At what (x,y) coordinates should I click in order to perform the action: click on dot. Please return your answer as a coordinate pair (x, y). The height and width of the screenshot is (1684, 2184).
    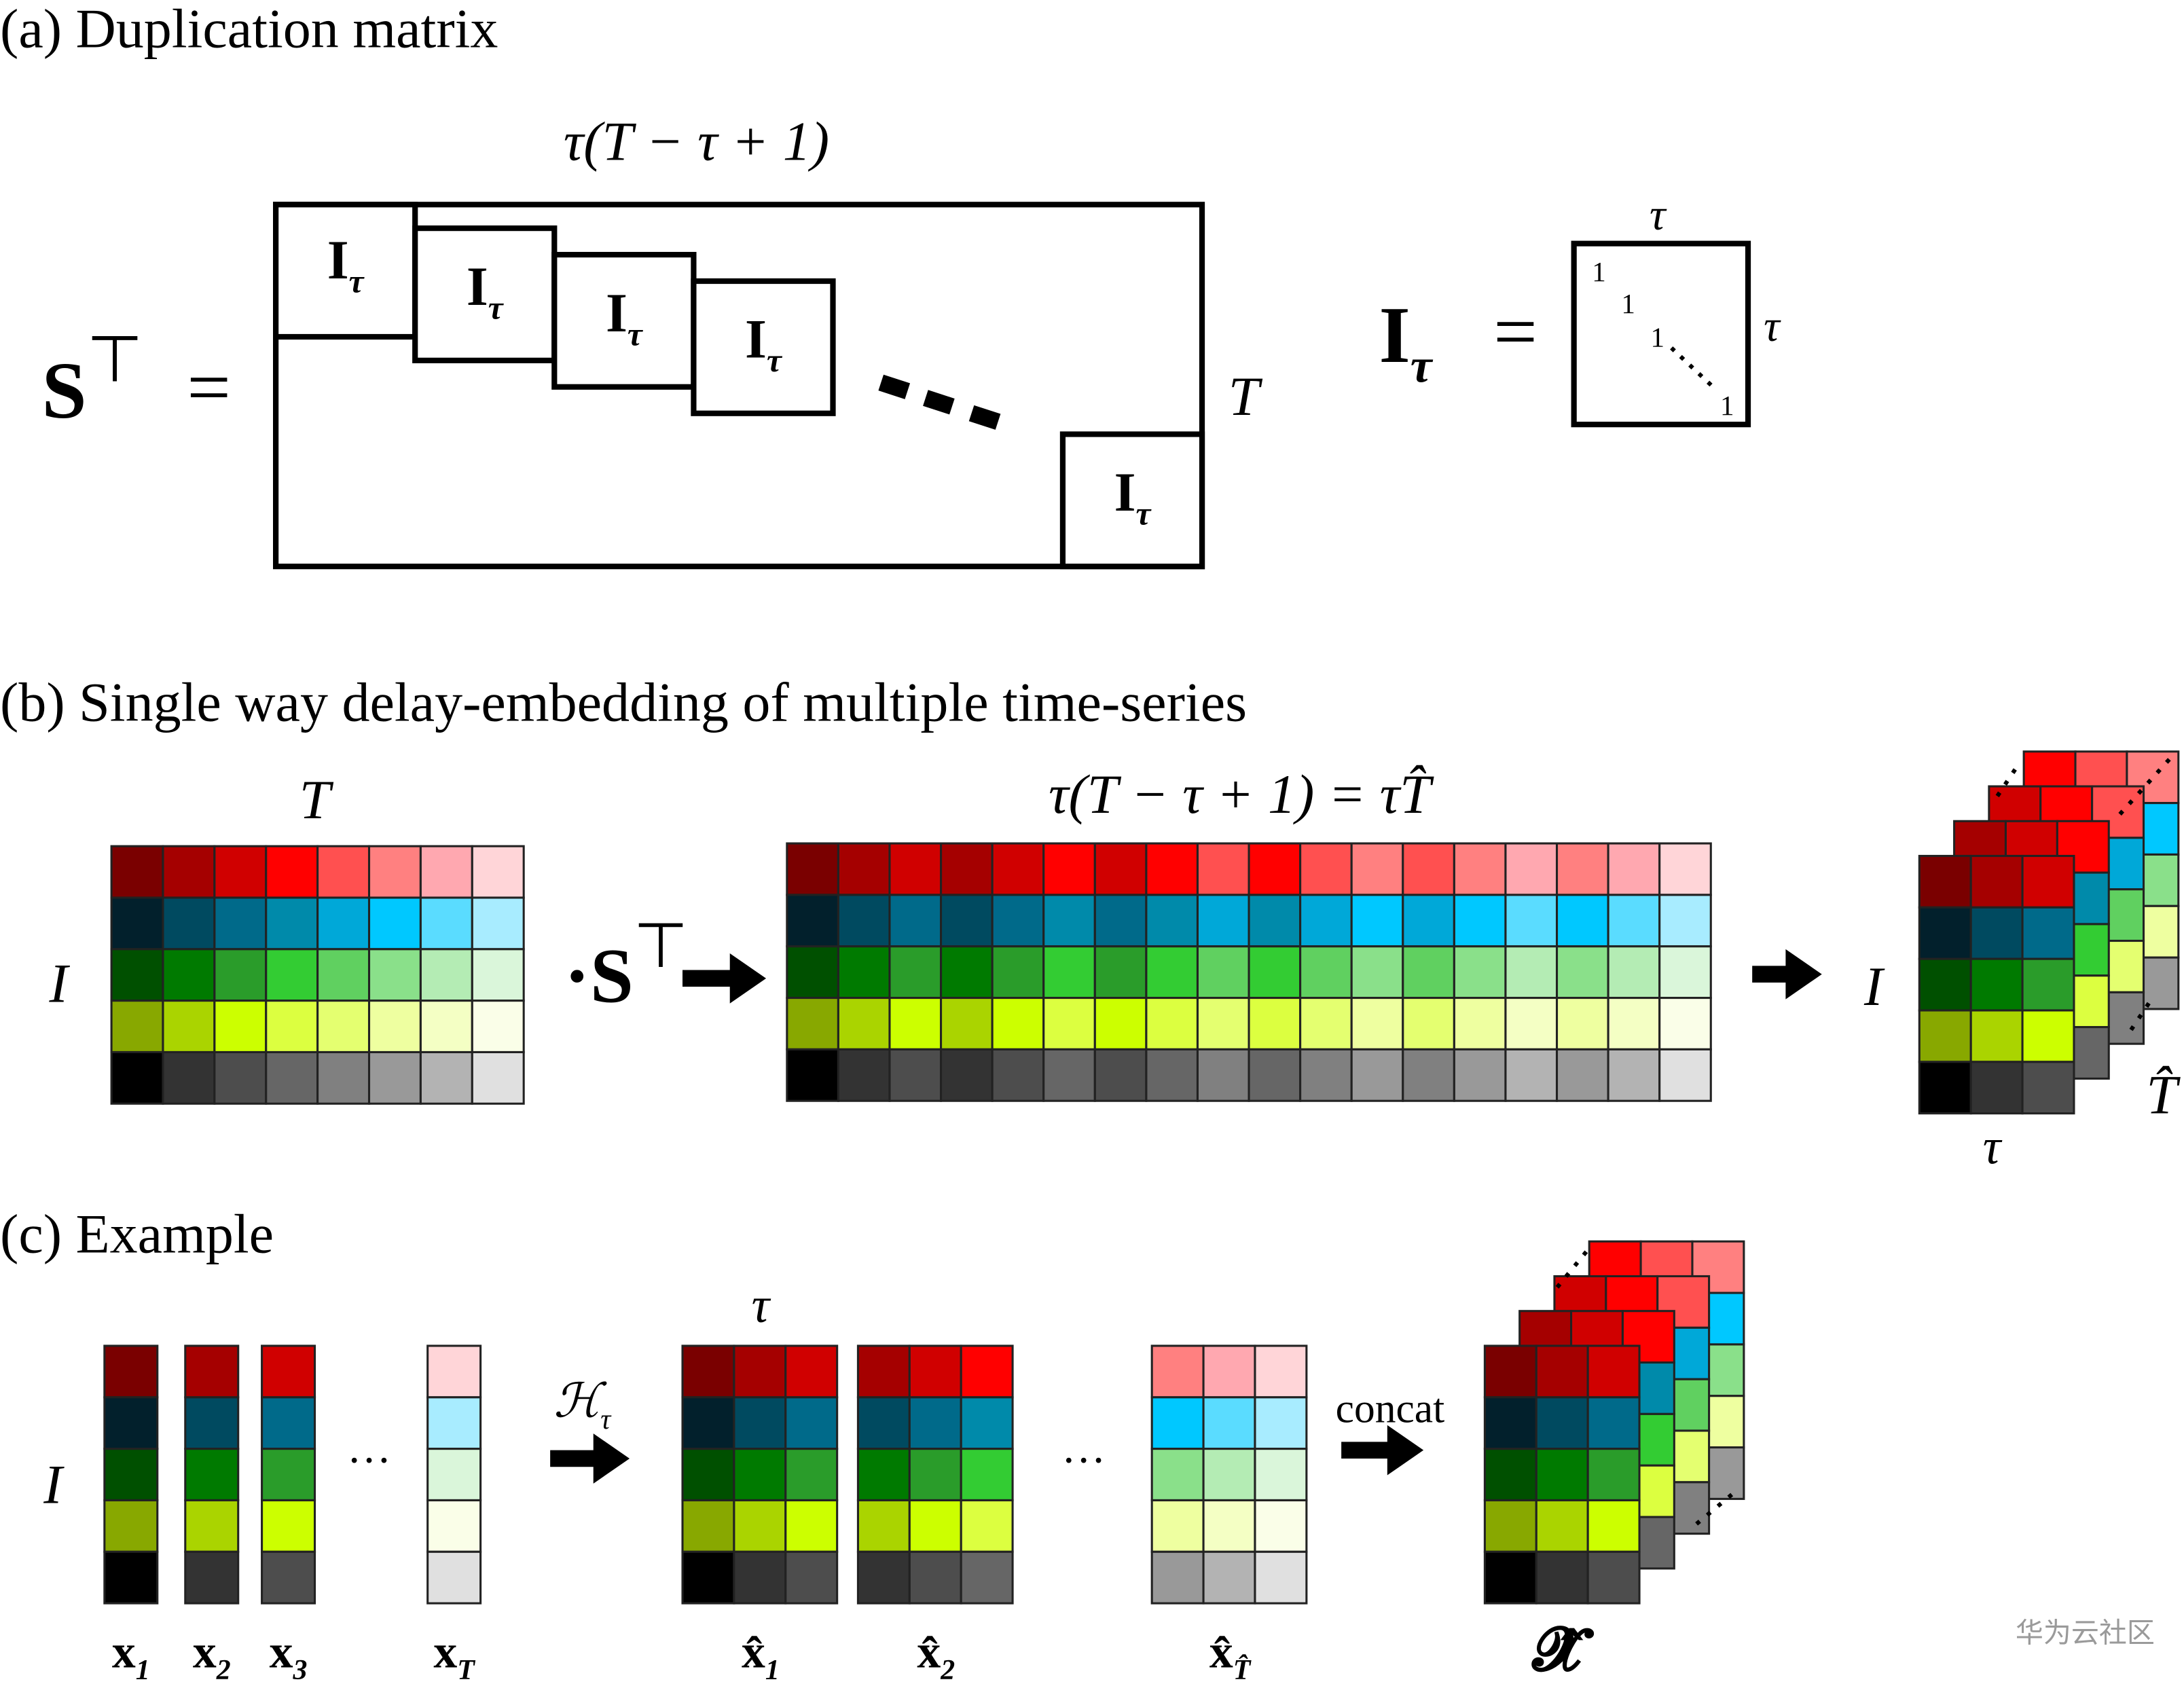
    Looking at the image, I should click on (895, 387).